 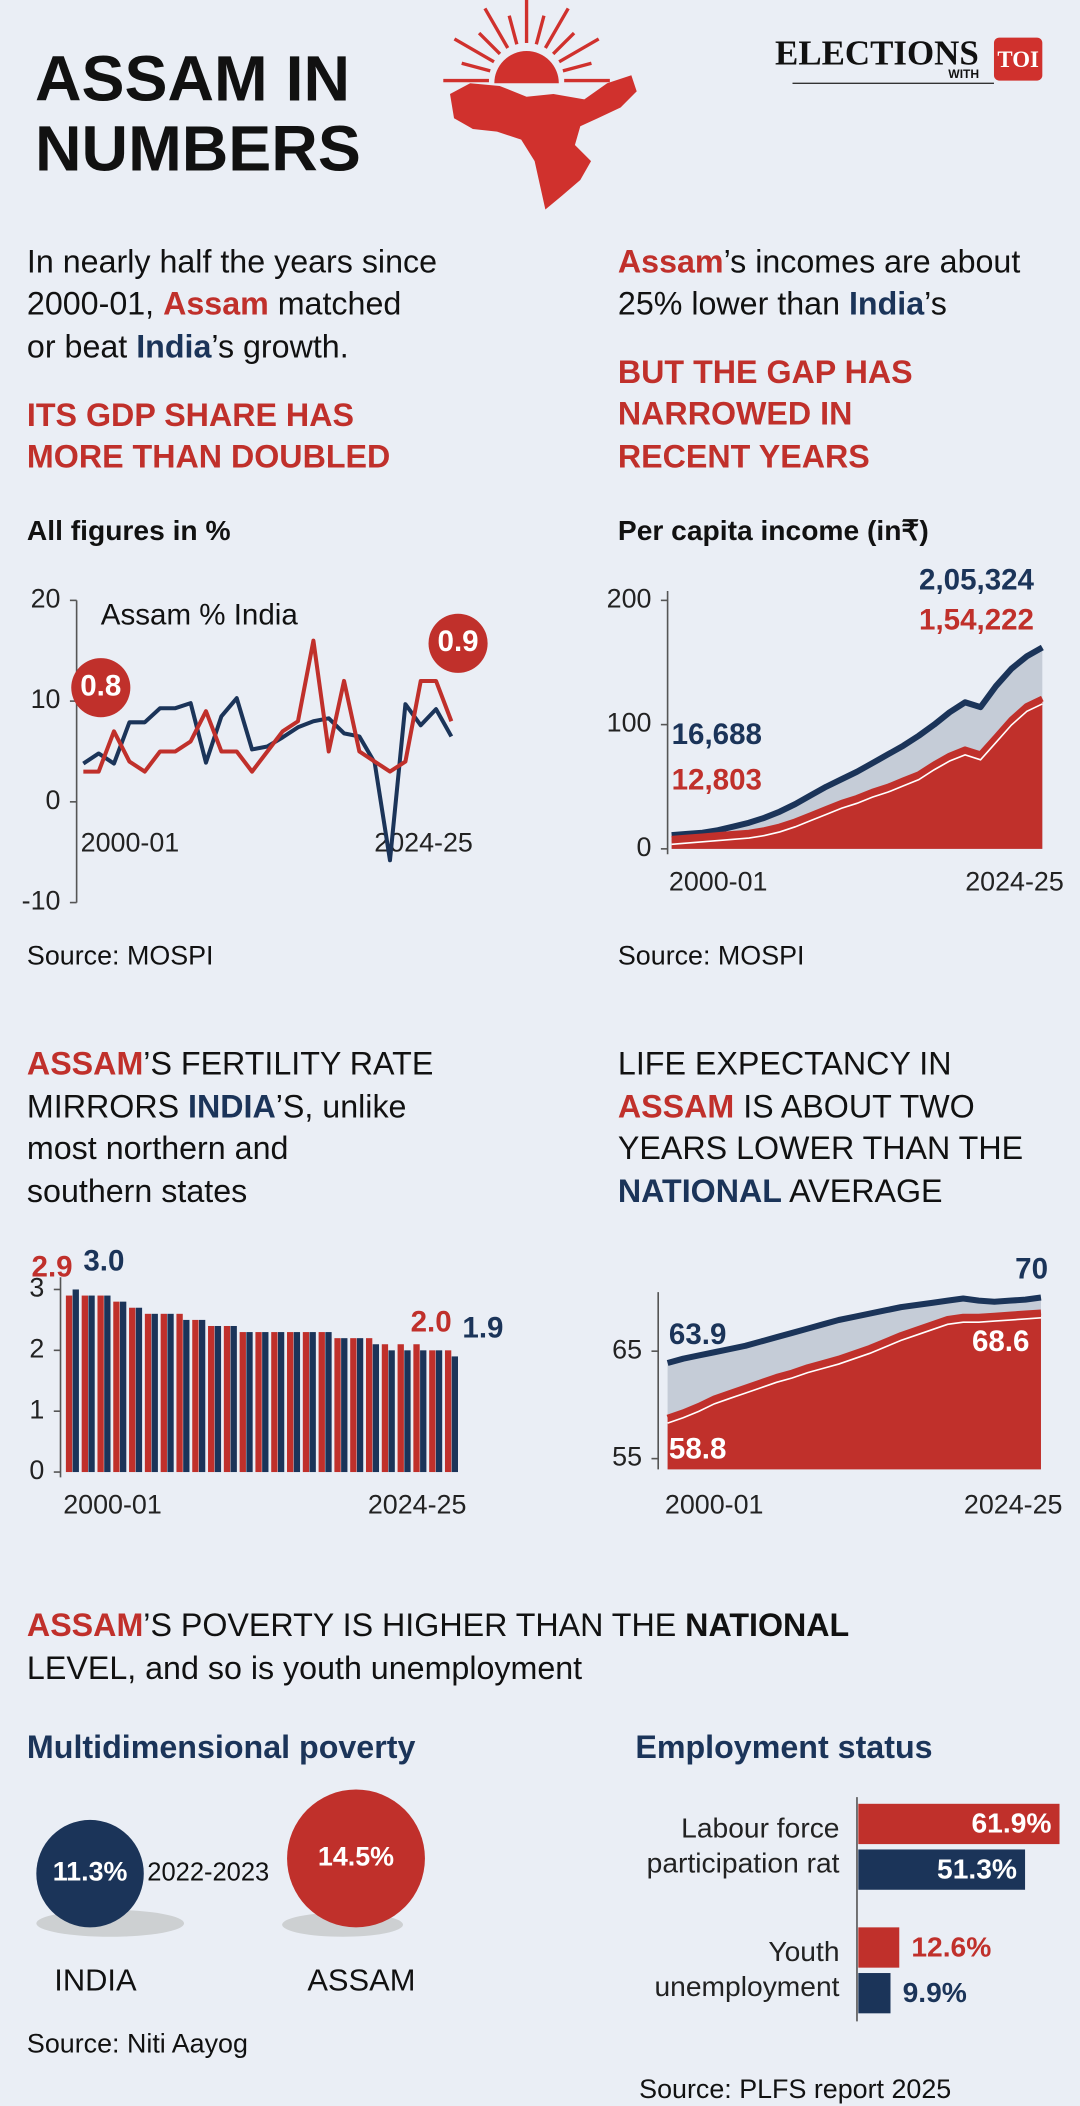 I want to click on legend-label: Assam % India, so click(x=200, y=615).